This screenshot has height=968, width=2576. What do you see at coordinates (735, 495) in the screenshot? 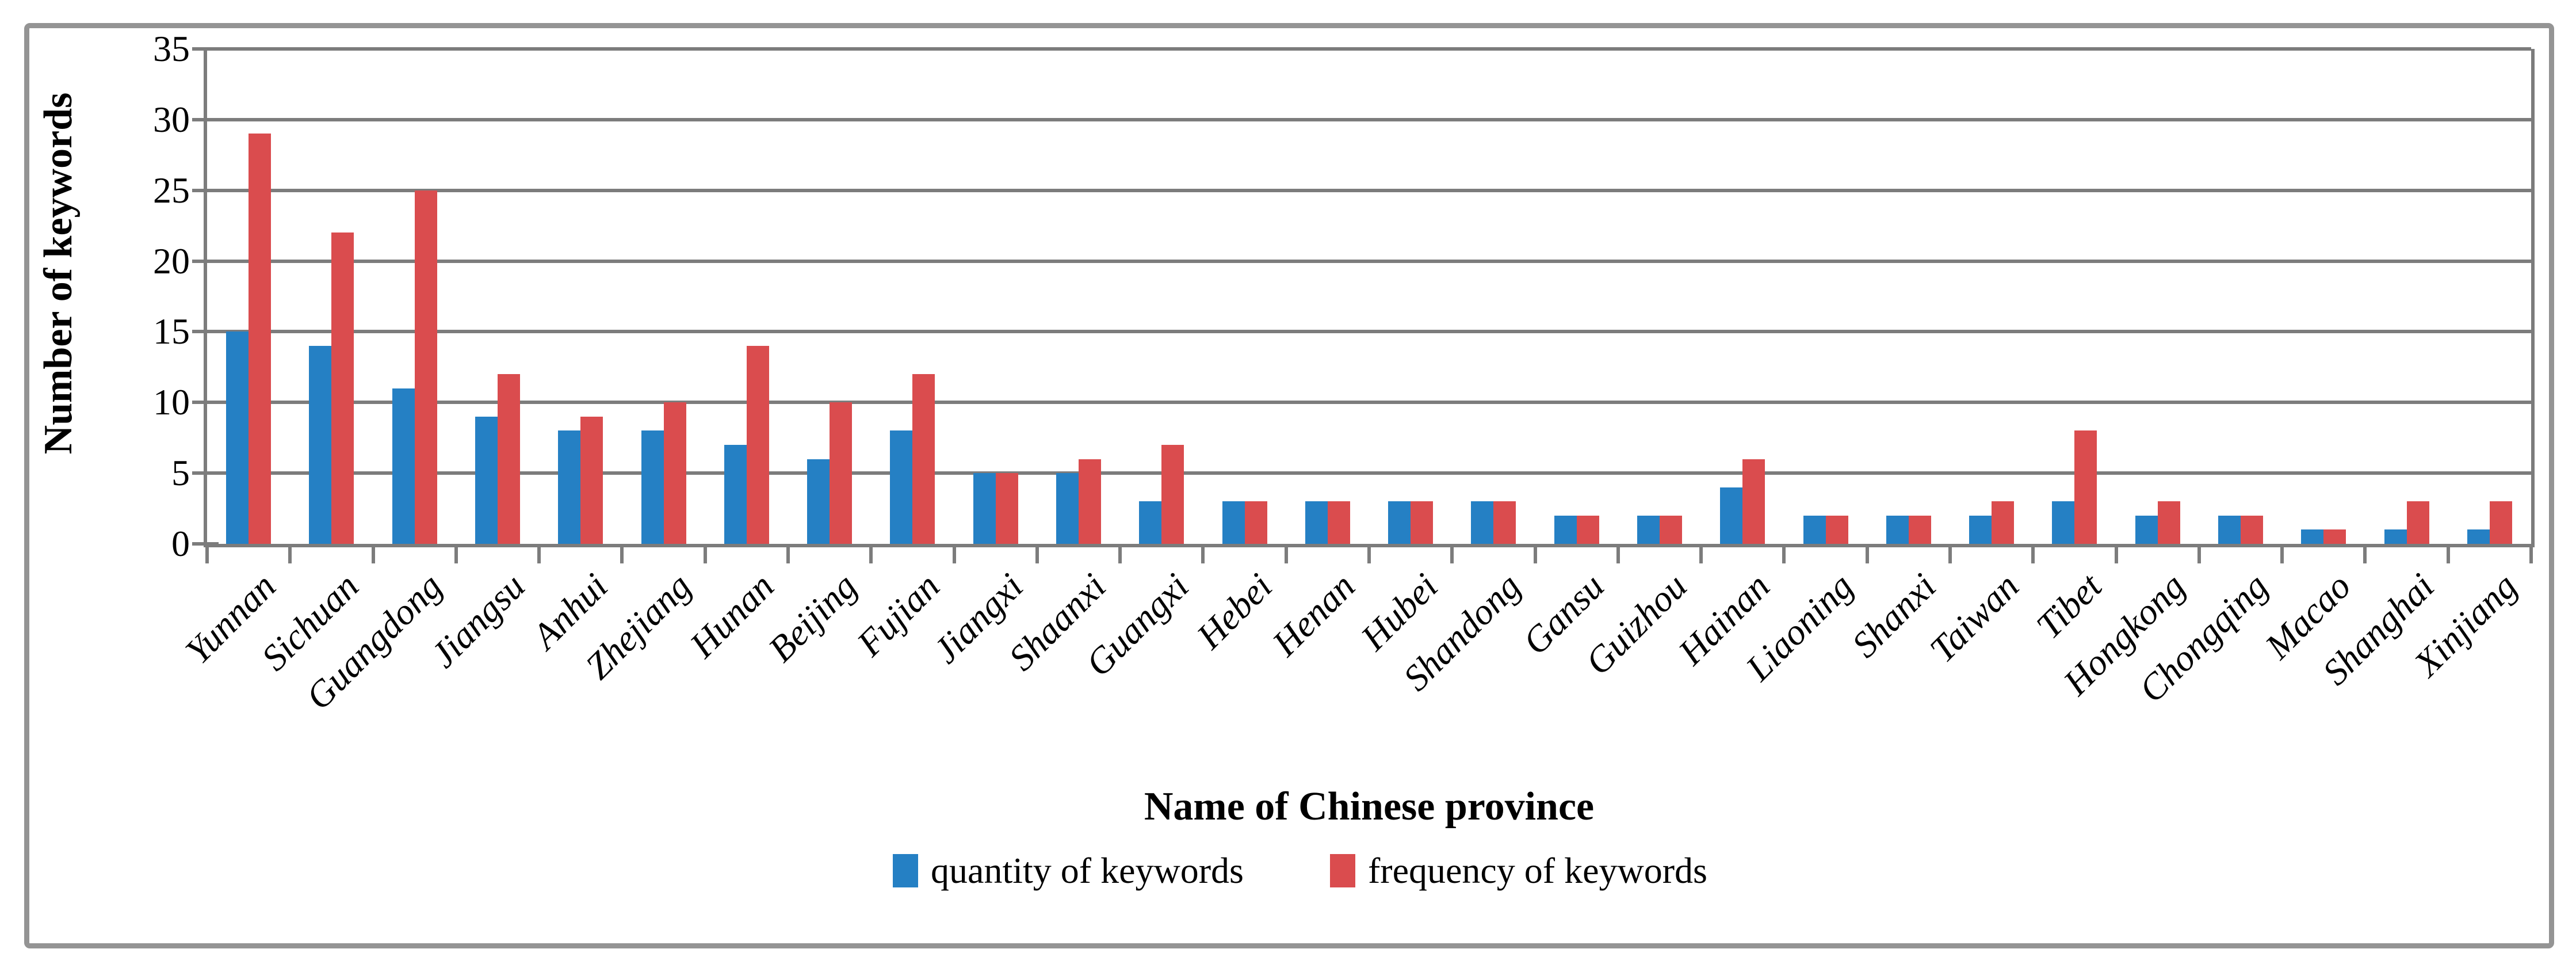
I see `bar-quantity-Hunan` at bounding box center [735, 495].